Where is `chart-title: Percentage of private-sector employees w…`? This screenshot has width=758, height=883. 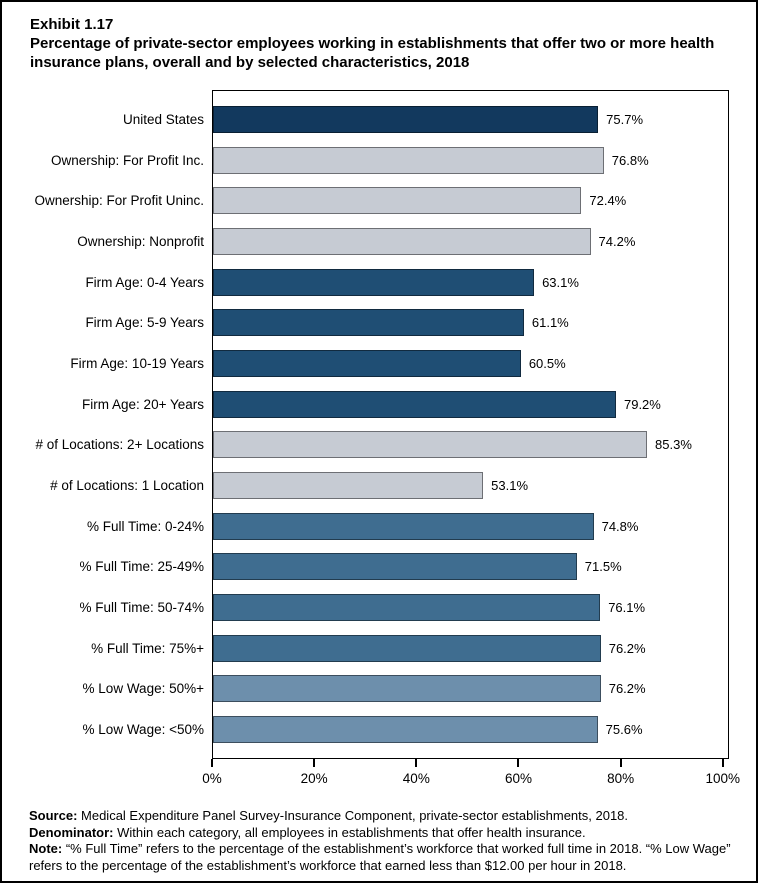
chart-title: Percentage of private-sector employees w… is located at coordinates (372, 53).